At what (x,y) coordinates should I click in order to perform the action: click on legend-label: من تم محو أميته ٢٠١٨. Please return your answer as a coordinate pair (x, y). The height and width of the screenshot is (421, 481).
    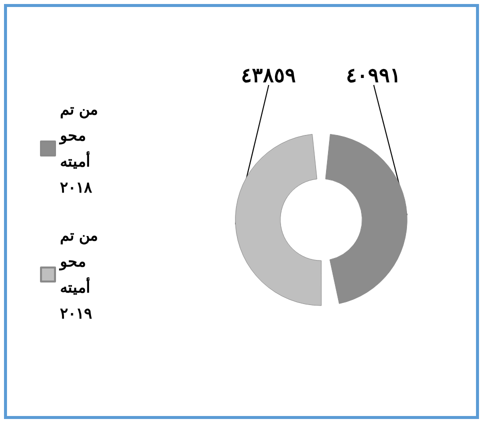
    Looking at the image, I should click on (81, 148).